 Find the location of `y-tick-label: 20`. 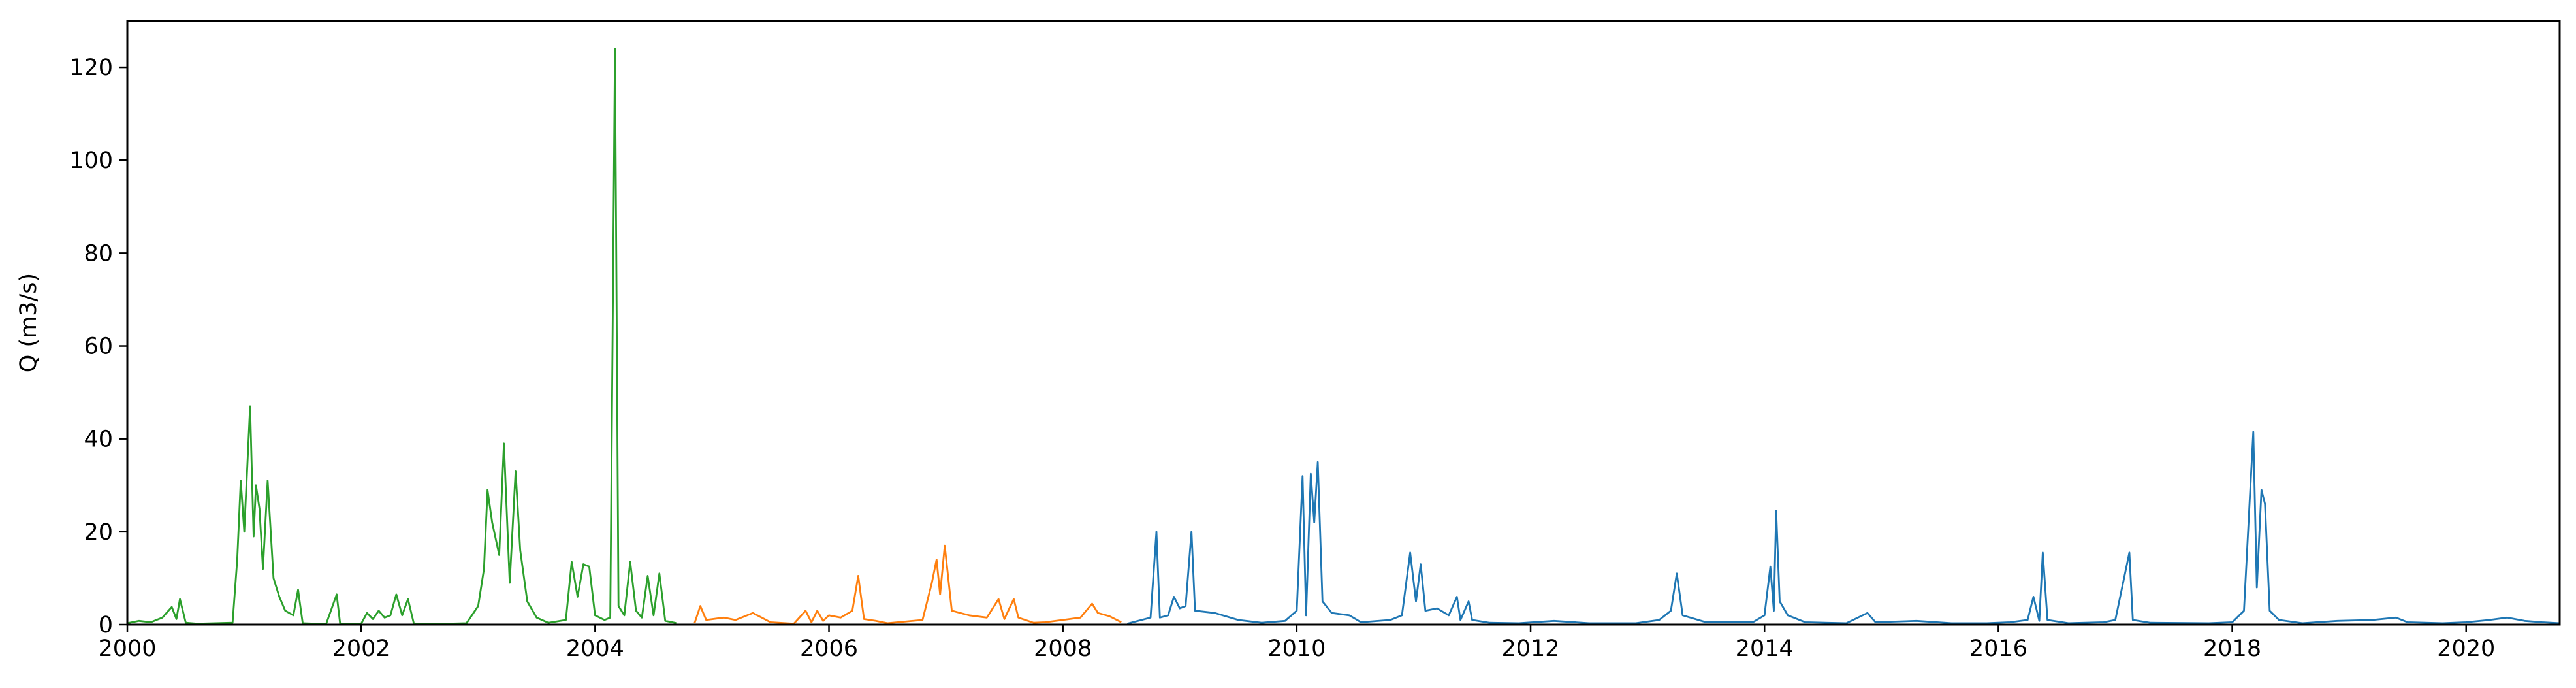

y-tick-label: 20 is located at coordinates (98, 532).